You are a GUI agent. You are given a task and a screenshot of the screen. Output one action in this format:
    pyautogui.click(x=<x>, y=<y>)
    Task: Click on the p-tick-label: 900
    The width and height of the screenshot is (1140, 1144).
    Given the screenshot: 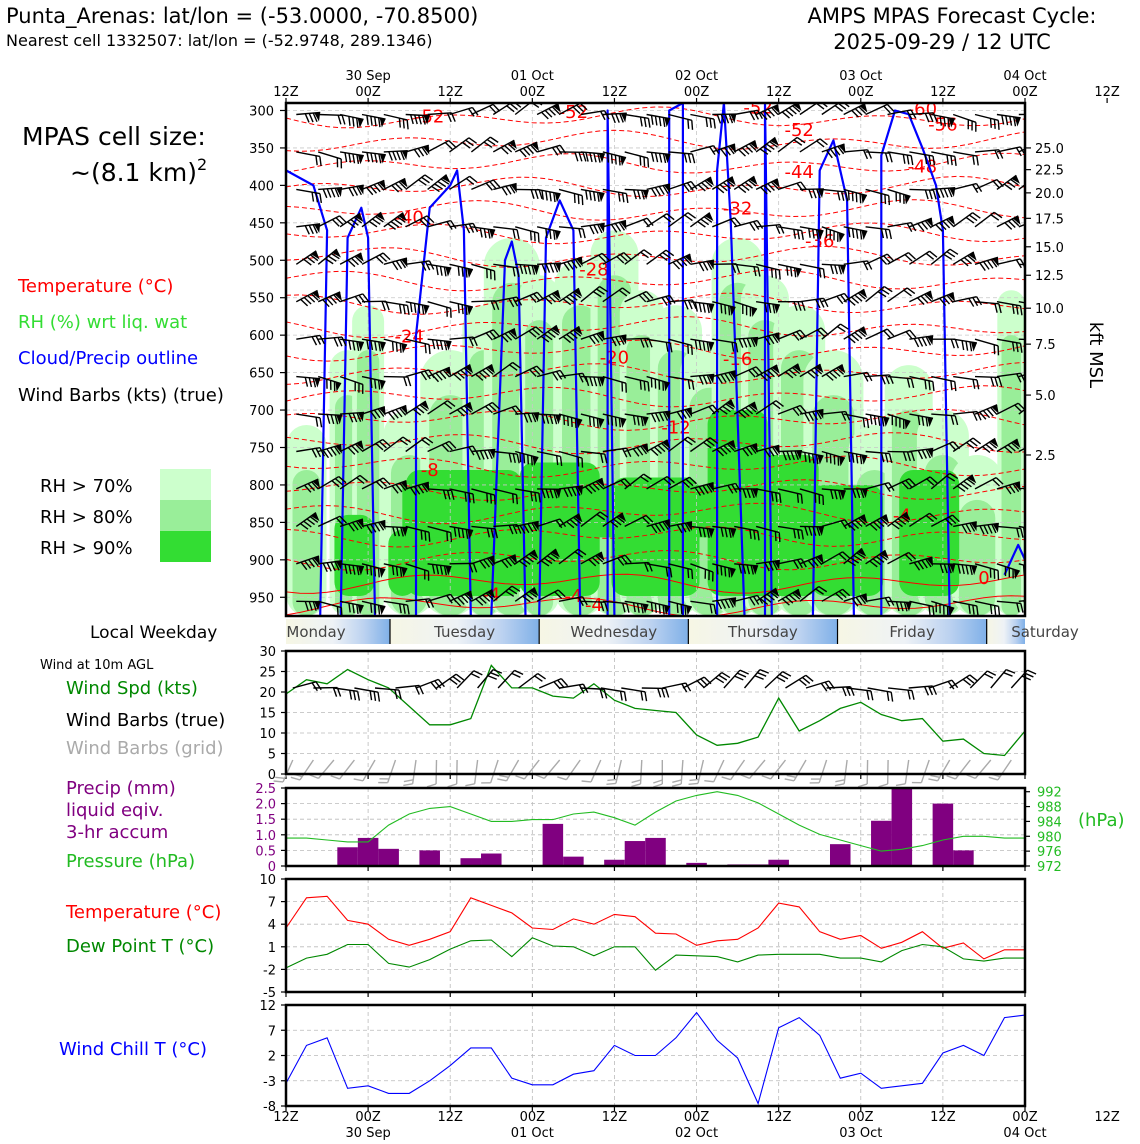 What is the action you would take?
    pyautogui.click(x=261, y=561)
    